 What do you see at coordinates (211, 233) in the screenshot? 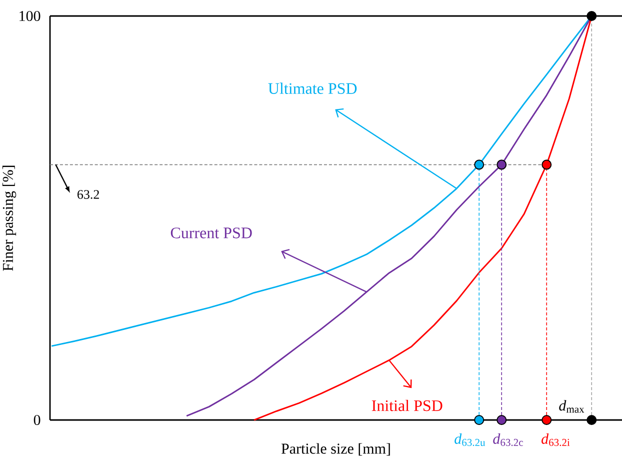
I see `text: Current PSD` at bounding box center [211, 233].